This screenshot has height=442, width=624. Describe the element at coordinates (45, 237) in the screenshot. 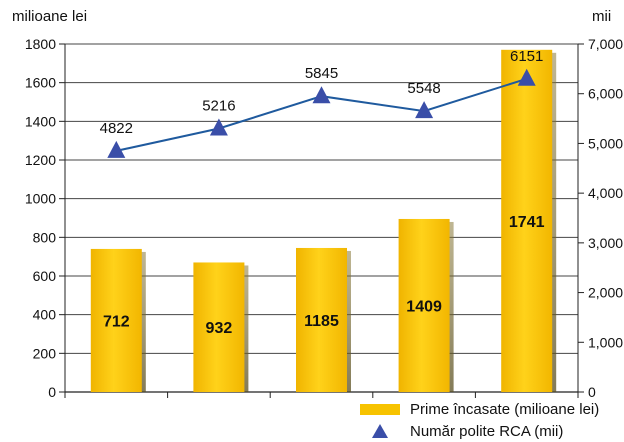

I see `left-tick-label: 800` at that location.